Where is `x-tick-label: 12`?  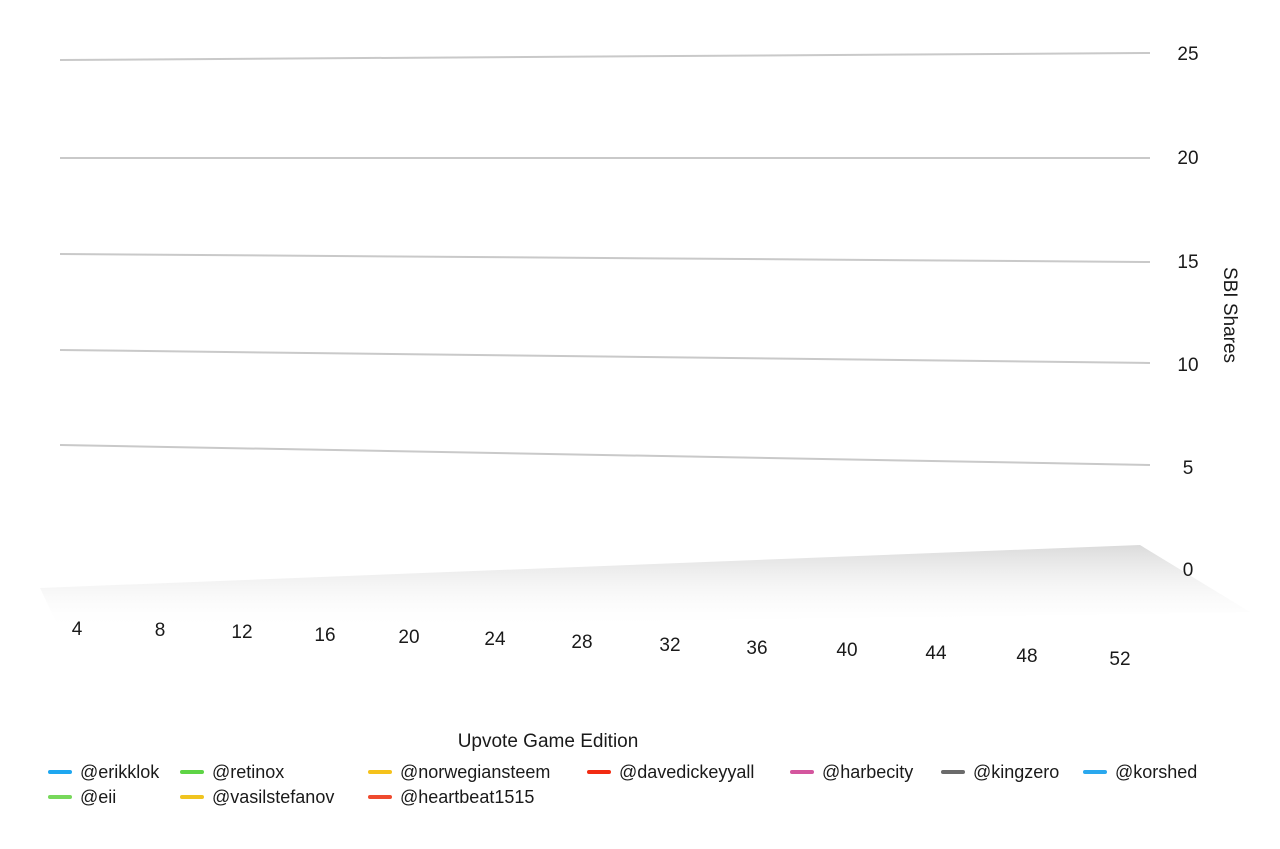
x-tick-label: 12 is located at coordinates (241, 632).